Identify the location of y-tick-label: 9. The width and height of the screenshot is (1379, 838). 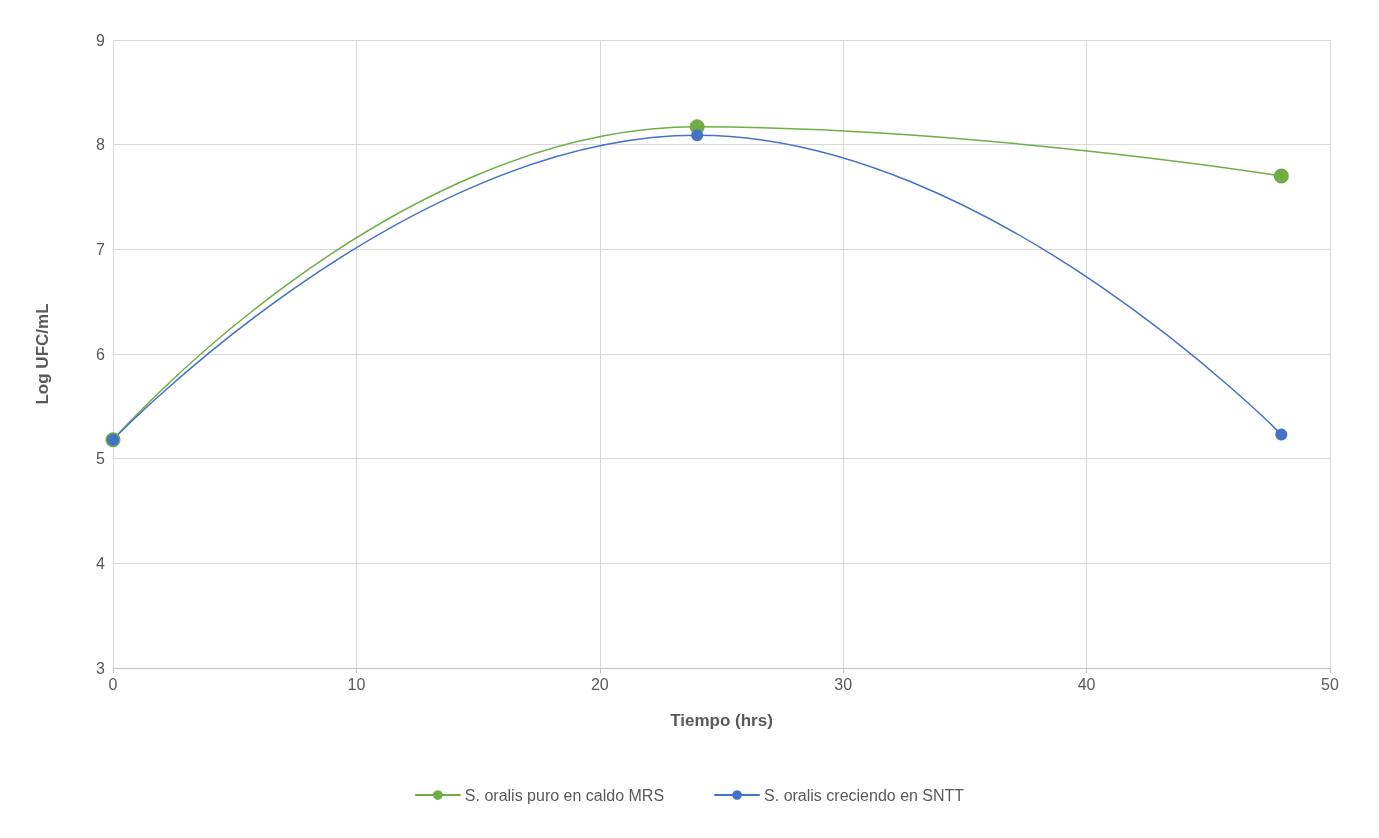
(101, 40).